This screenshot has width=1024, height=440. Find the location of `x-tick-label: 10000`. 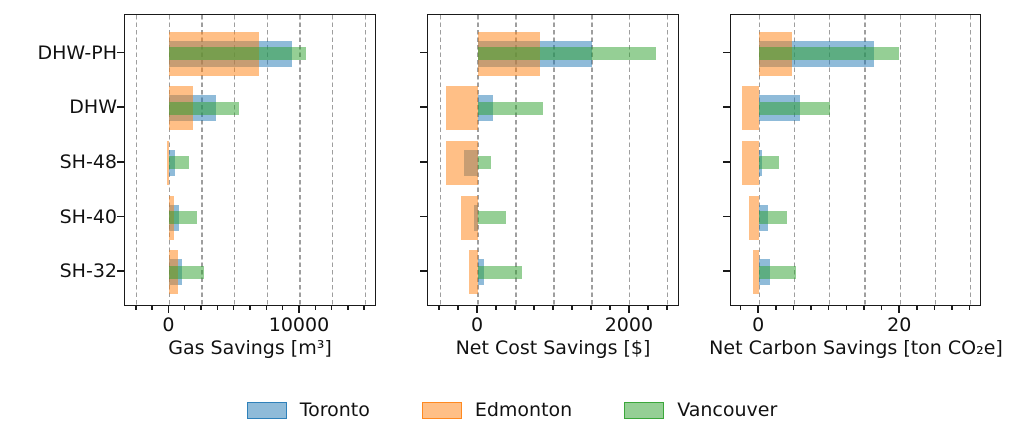

x-tick-label: 10000 is located at coordinates (299, 325).